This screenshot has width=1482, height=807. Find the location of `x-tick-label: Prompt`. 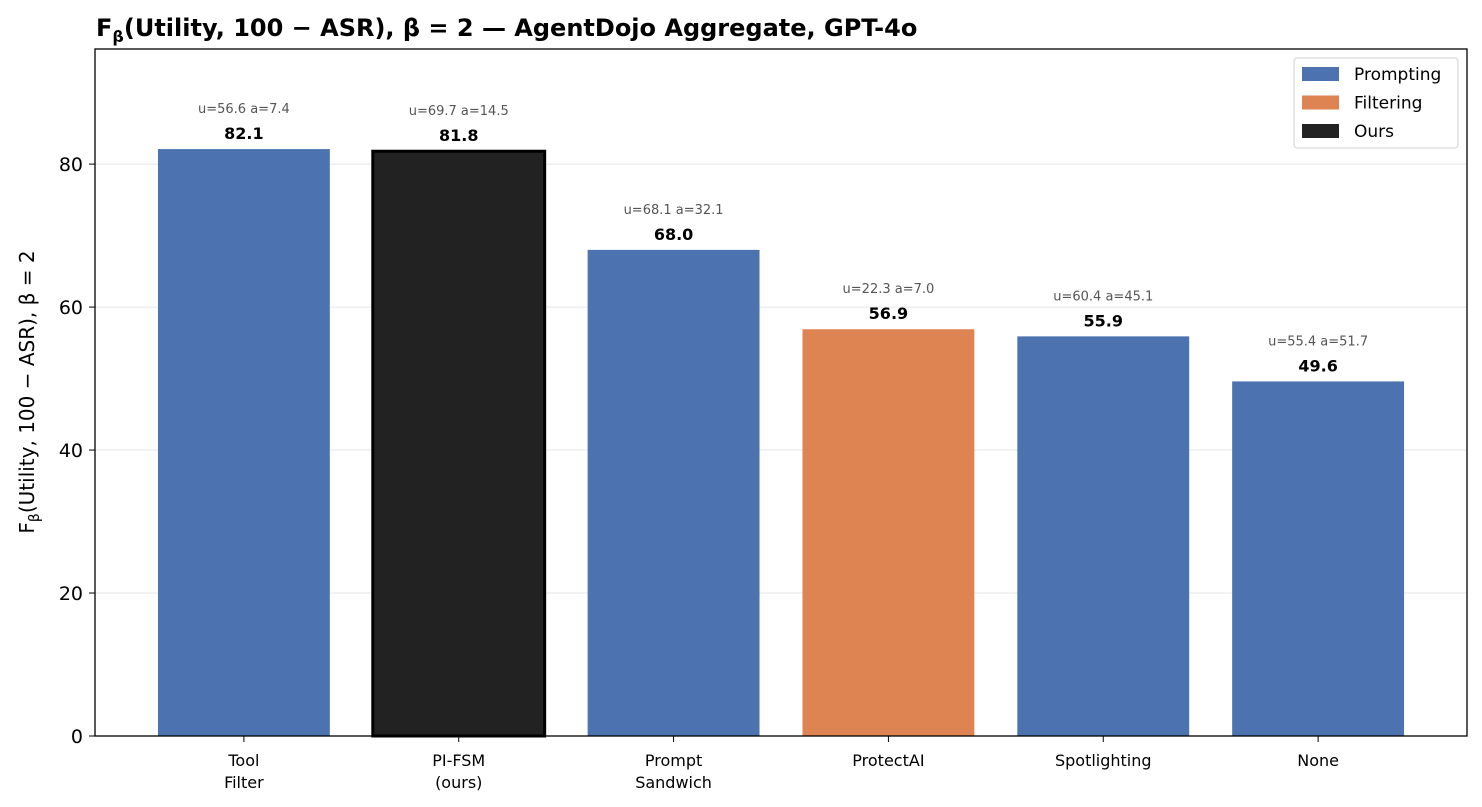

x-tick-label: Prompt is located at coordinates (673, 760).